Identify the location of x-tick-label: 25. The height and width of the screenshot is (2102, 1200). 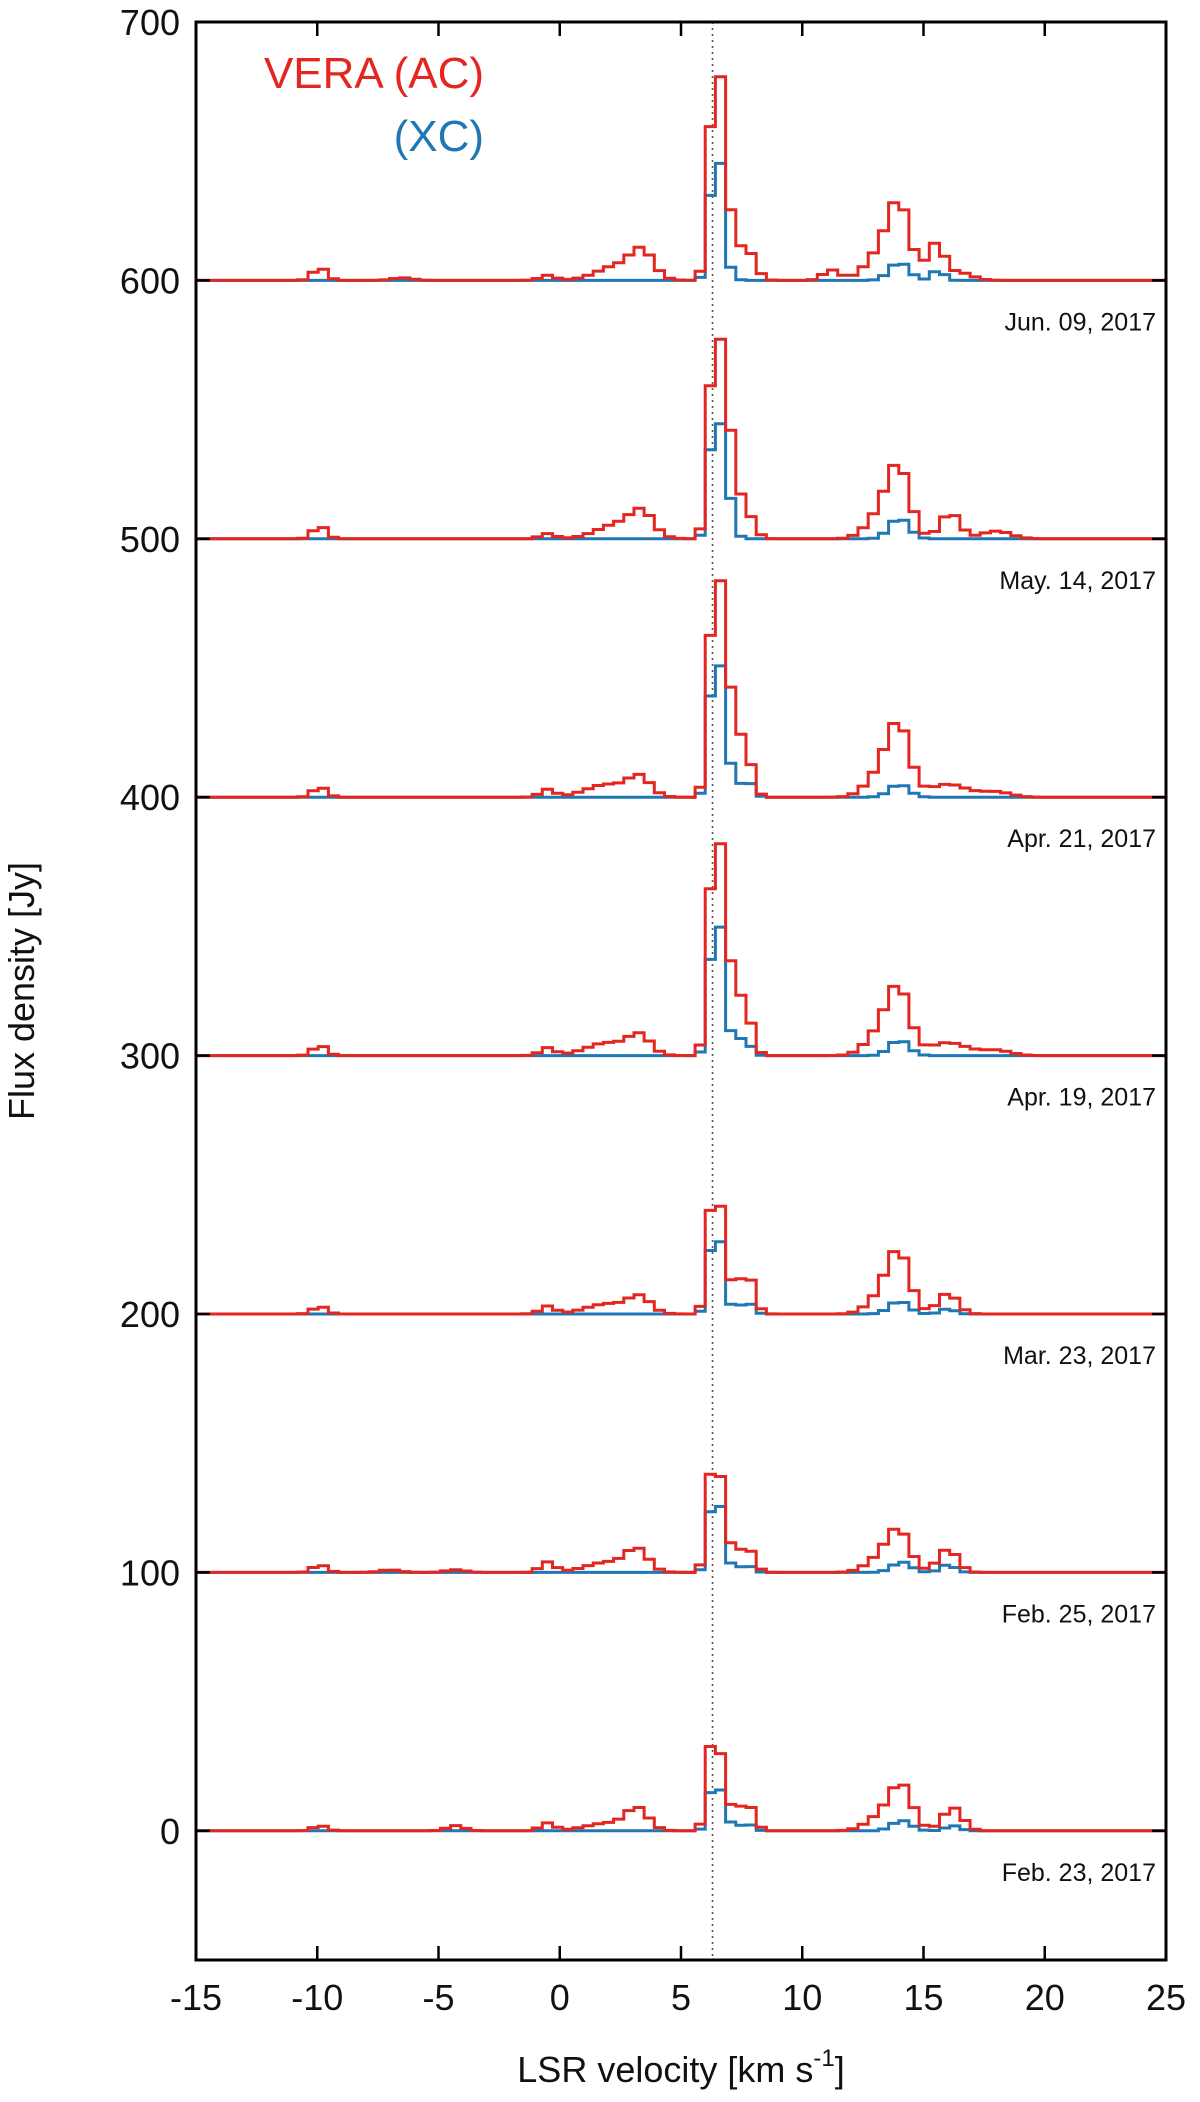
(1166, 1997).